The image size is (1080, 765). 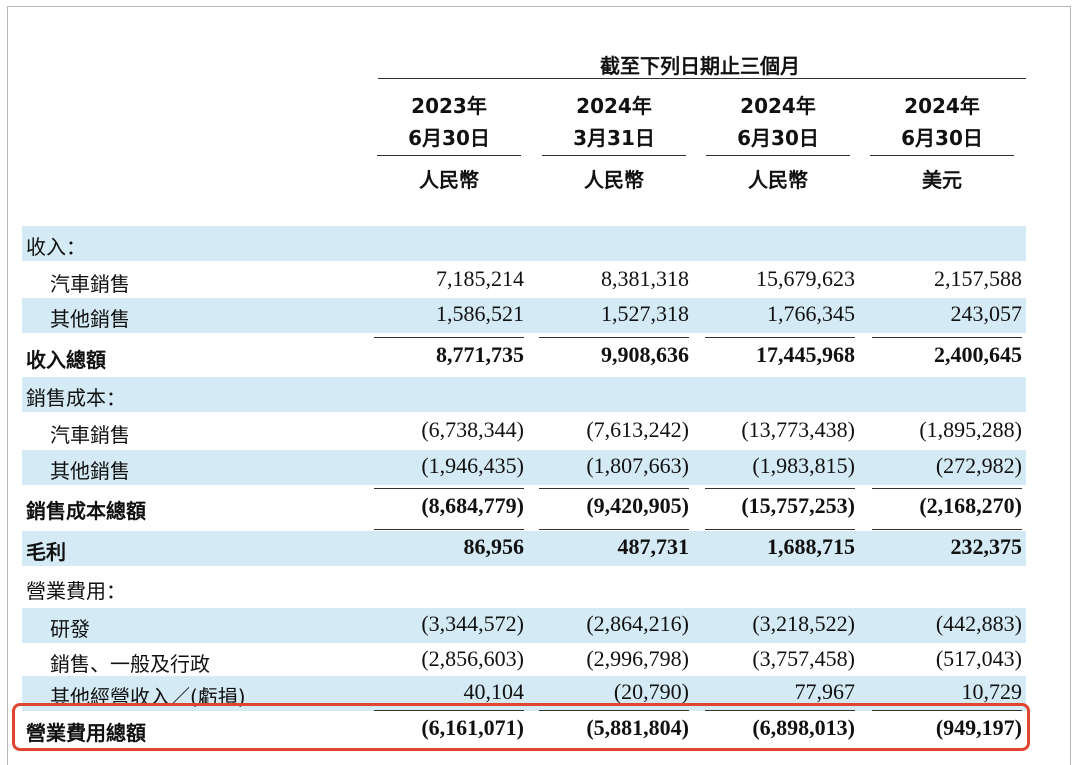 I want to click on cell-value: 232,375, so click(x=986, y=546).